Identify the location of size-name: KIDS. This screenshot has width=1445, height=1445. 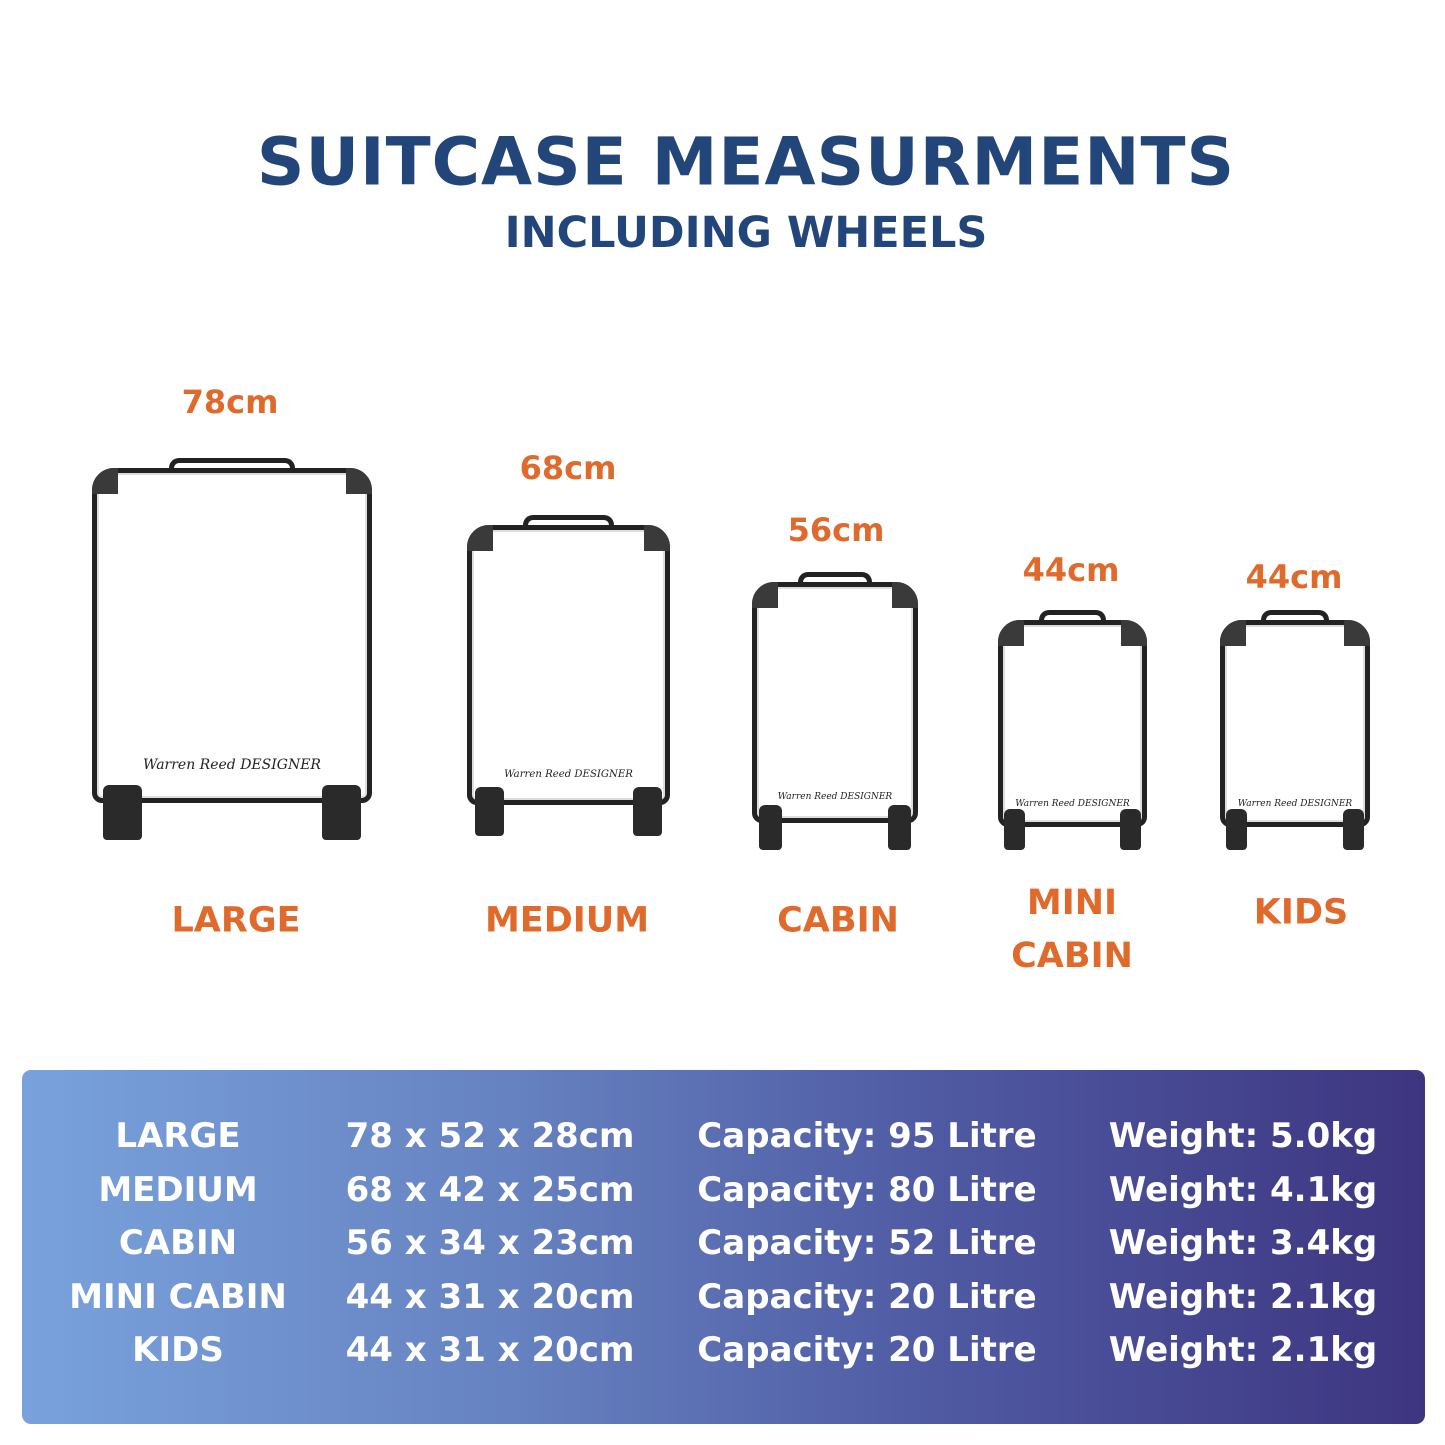
(1301, 913).